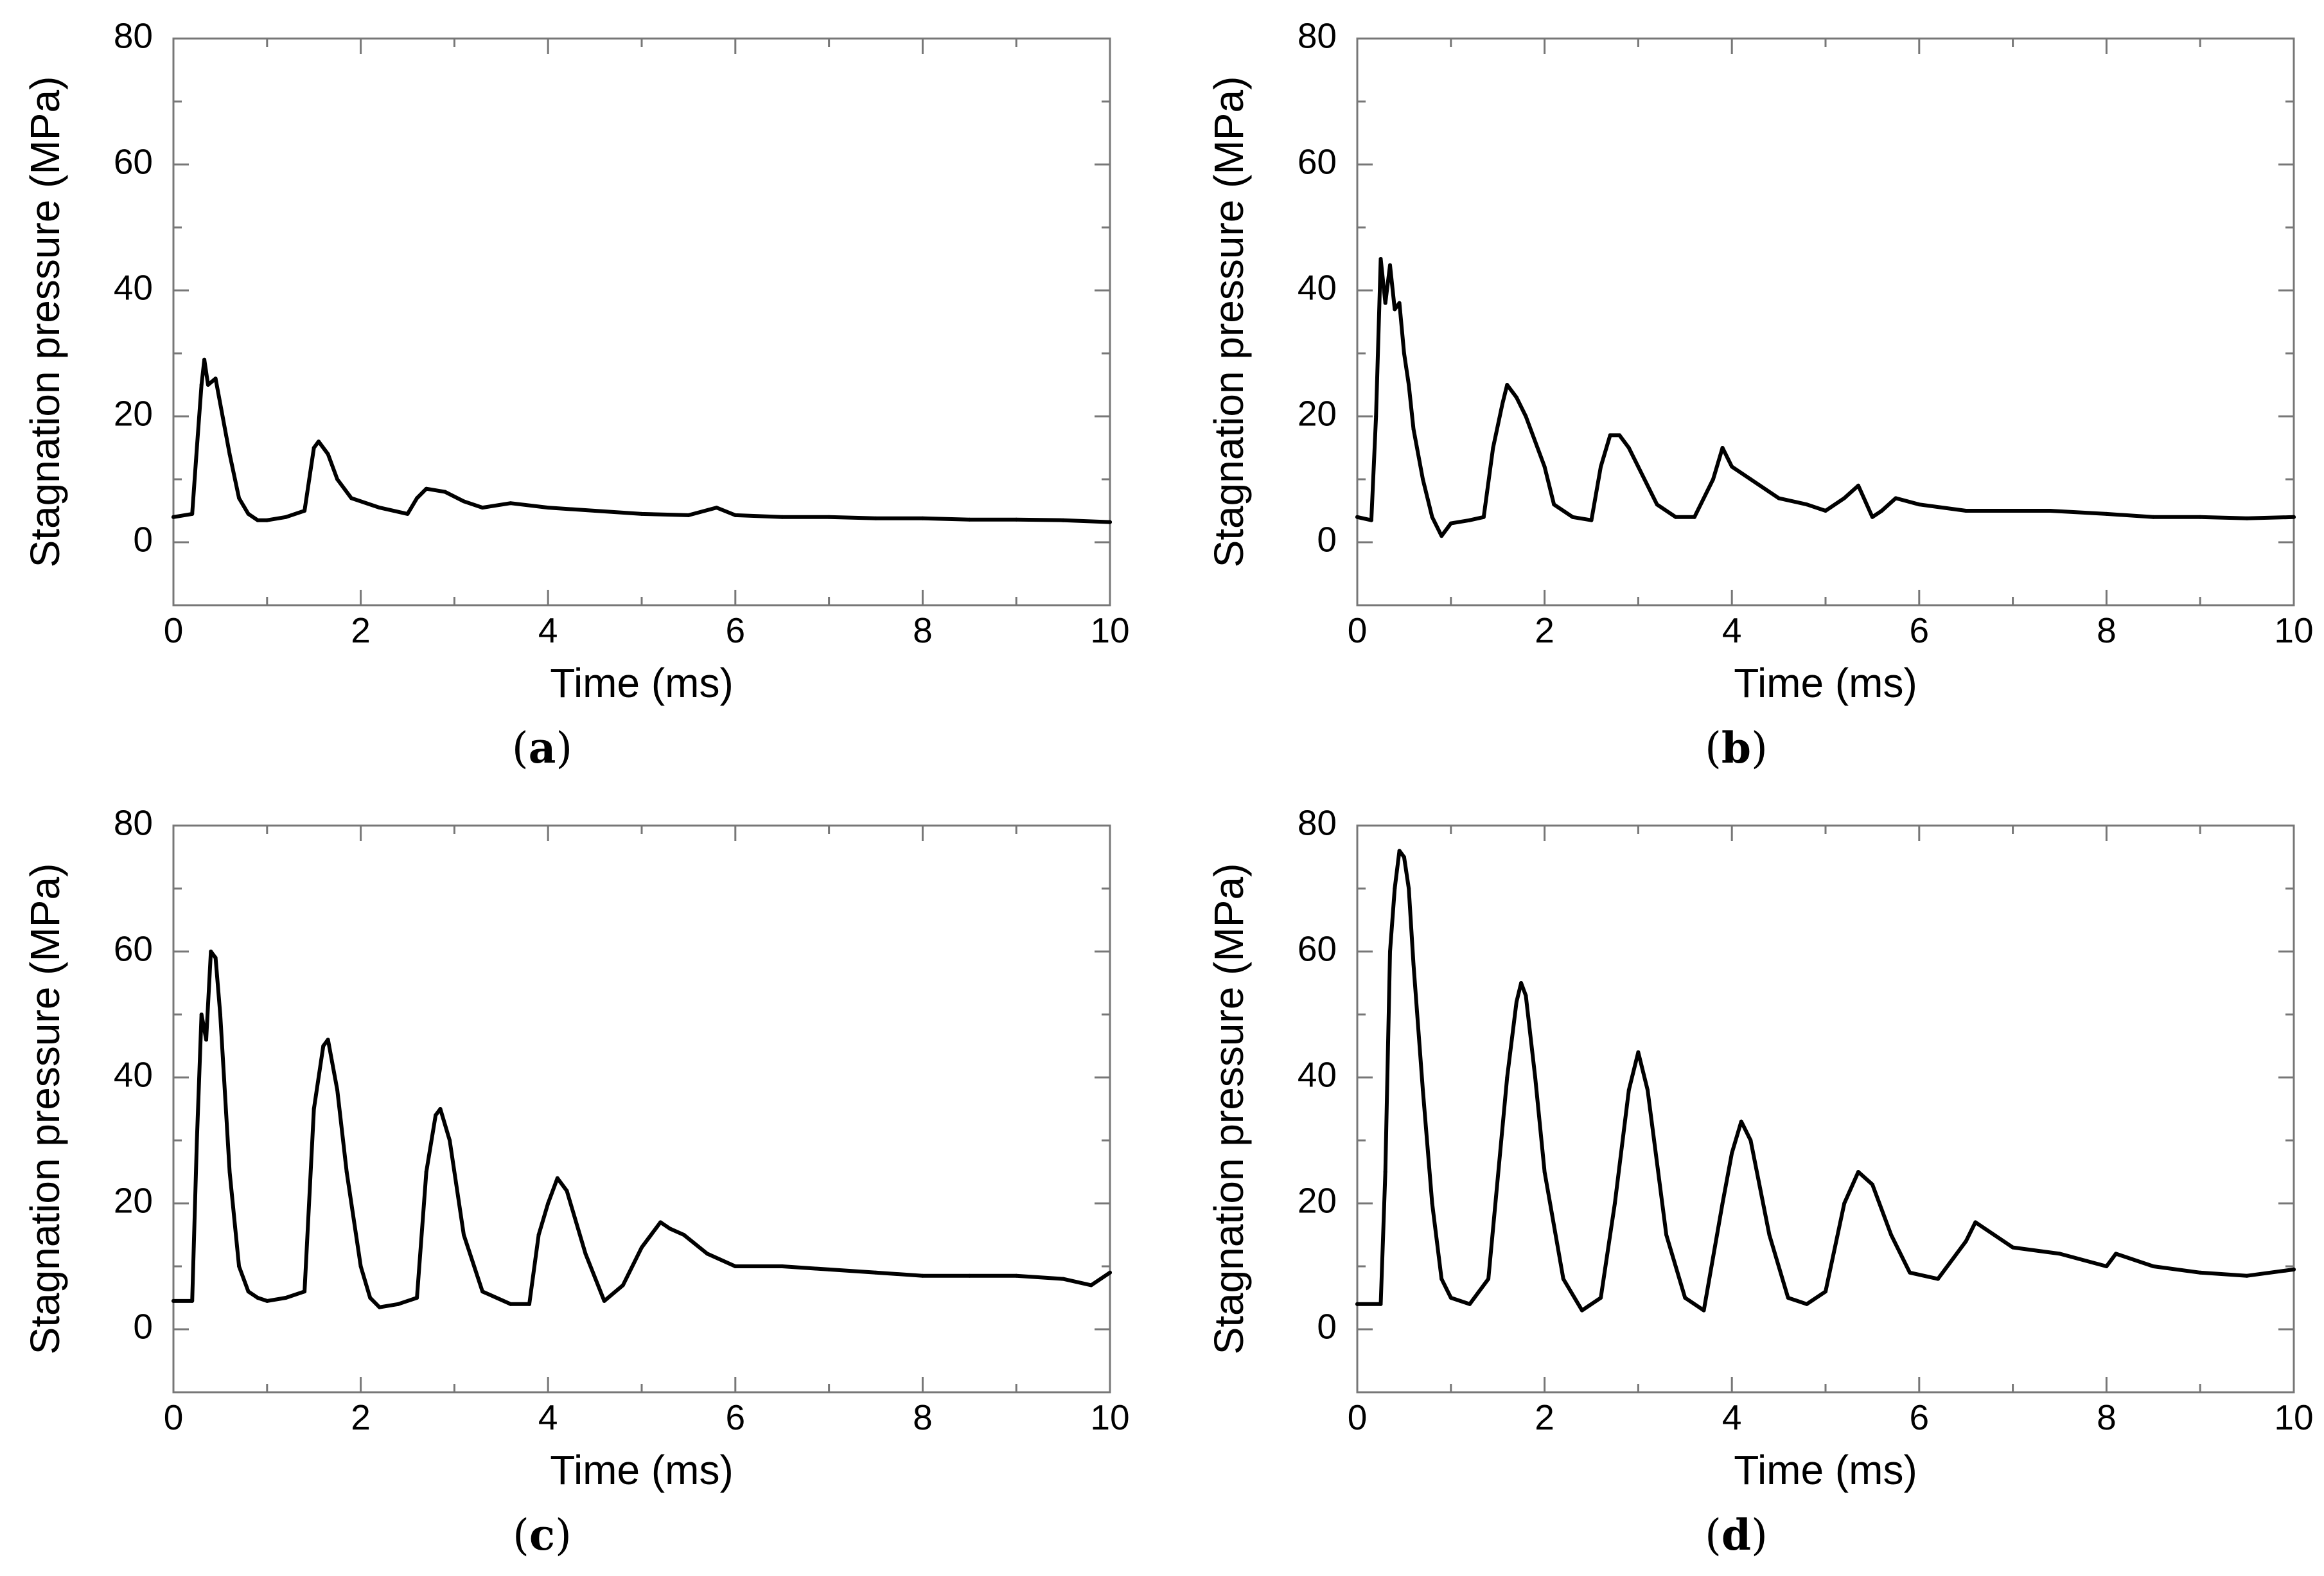  Describe the element at coordinates (548, 630) in the screenshot. I see `x-tick-label: 4` at that location.